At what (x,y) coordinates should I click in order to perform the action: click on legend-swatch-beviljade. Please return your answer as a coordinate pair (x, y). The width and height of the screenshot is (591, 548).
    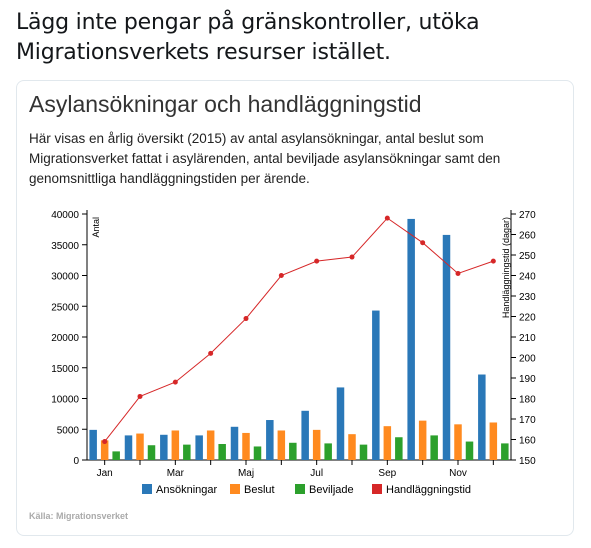
    Looking at the image, I should click on (300, 489).